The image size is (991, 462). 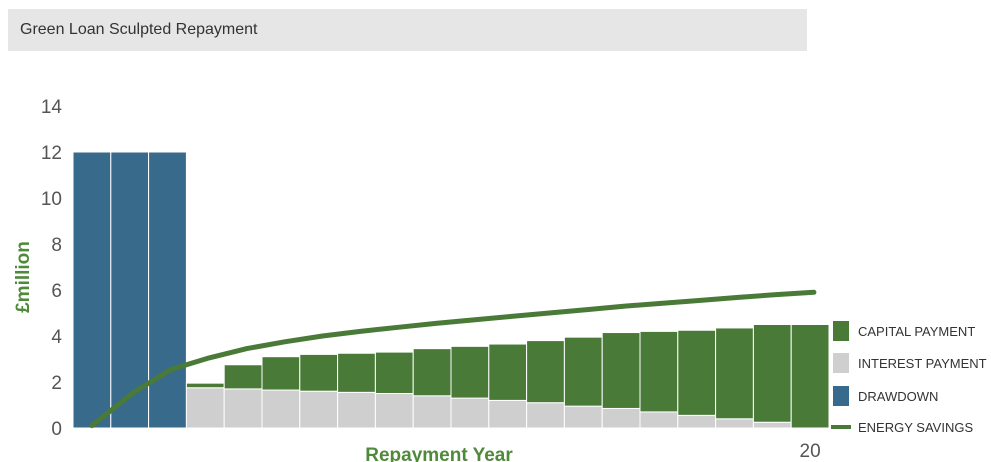 What do you see at coordinates (898, 396) in the screenshot?
I see `legend-label-drawdown: DRAWDOWN` at bounding box center [898, 396].